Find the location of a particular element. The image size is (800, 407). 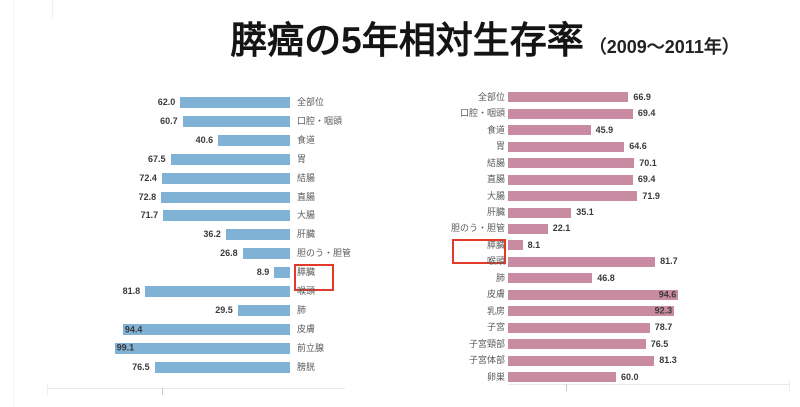

chart-row: 62.0 全部位 is located at coordinates (195, 102).